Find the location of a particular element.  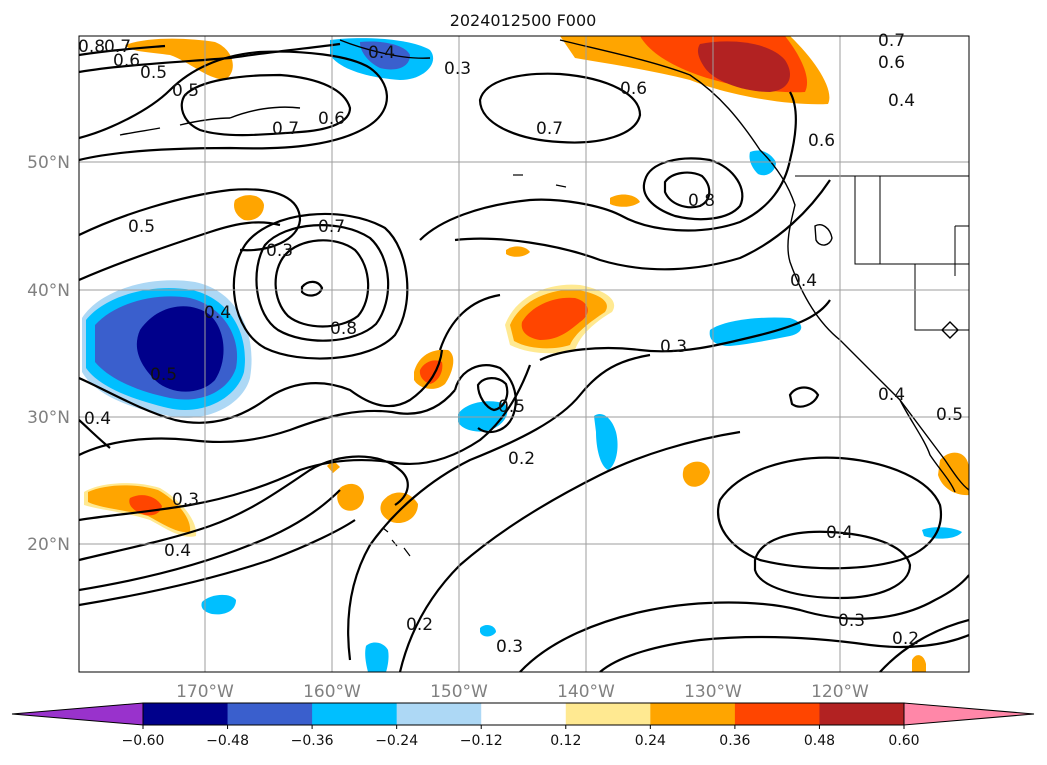

lat-label-50n: 50°N is located at coordinates (48, 163).